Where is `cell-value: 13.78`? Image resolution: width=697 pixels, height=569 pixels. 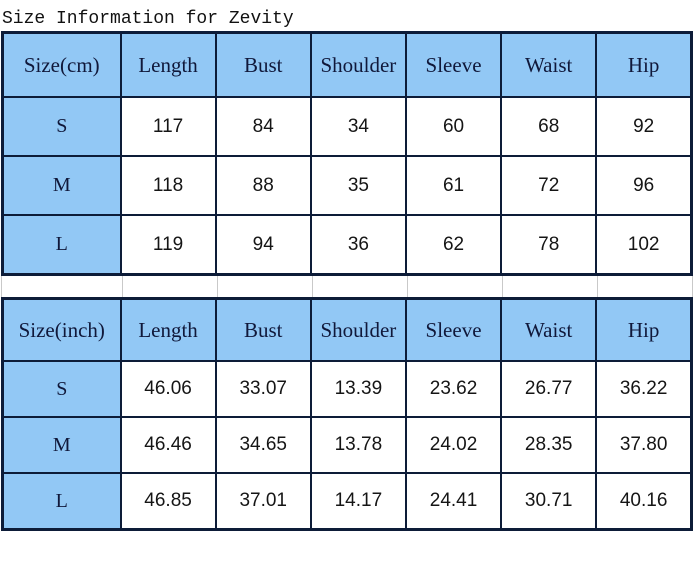 cell-value: 13.78 is located at coordinates (358, 445).